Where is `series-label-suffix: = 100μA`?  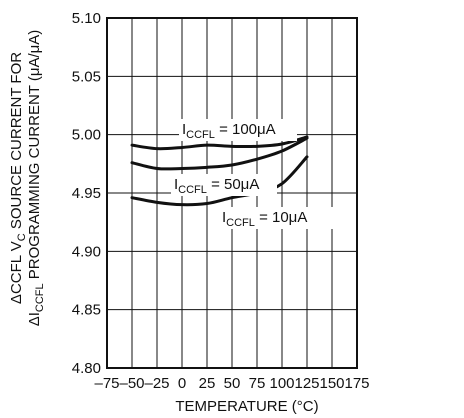
series-label-suffix: = 100μA is located at coordinates (245, 129).